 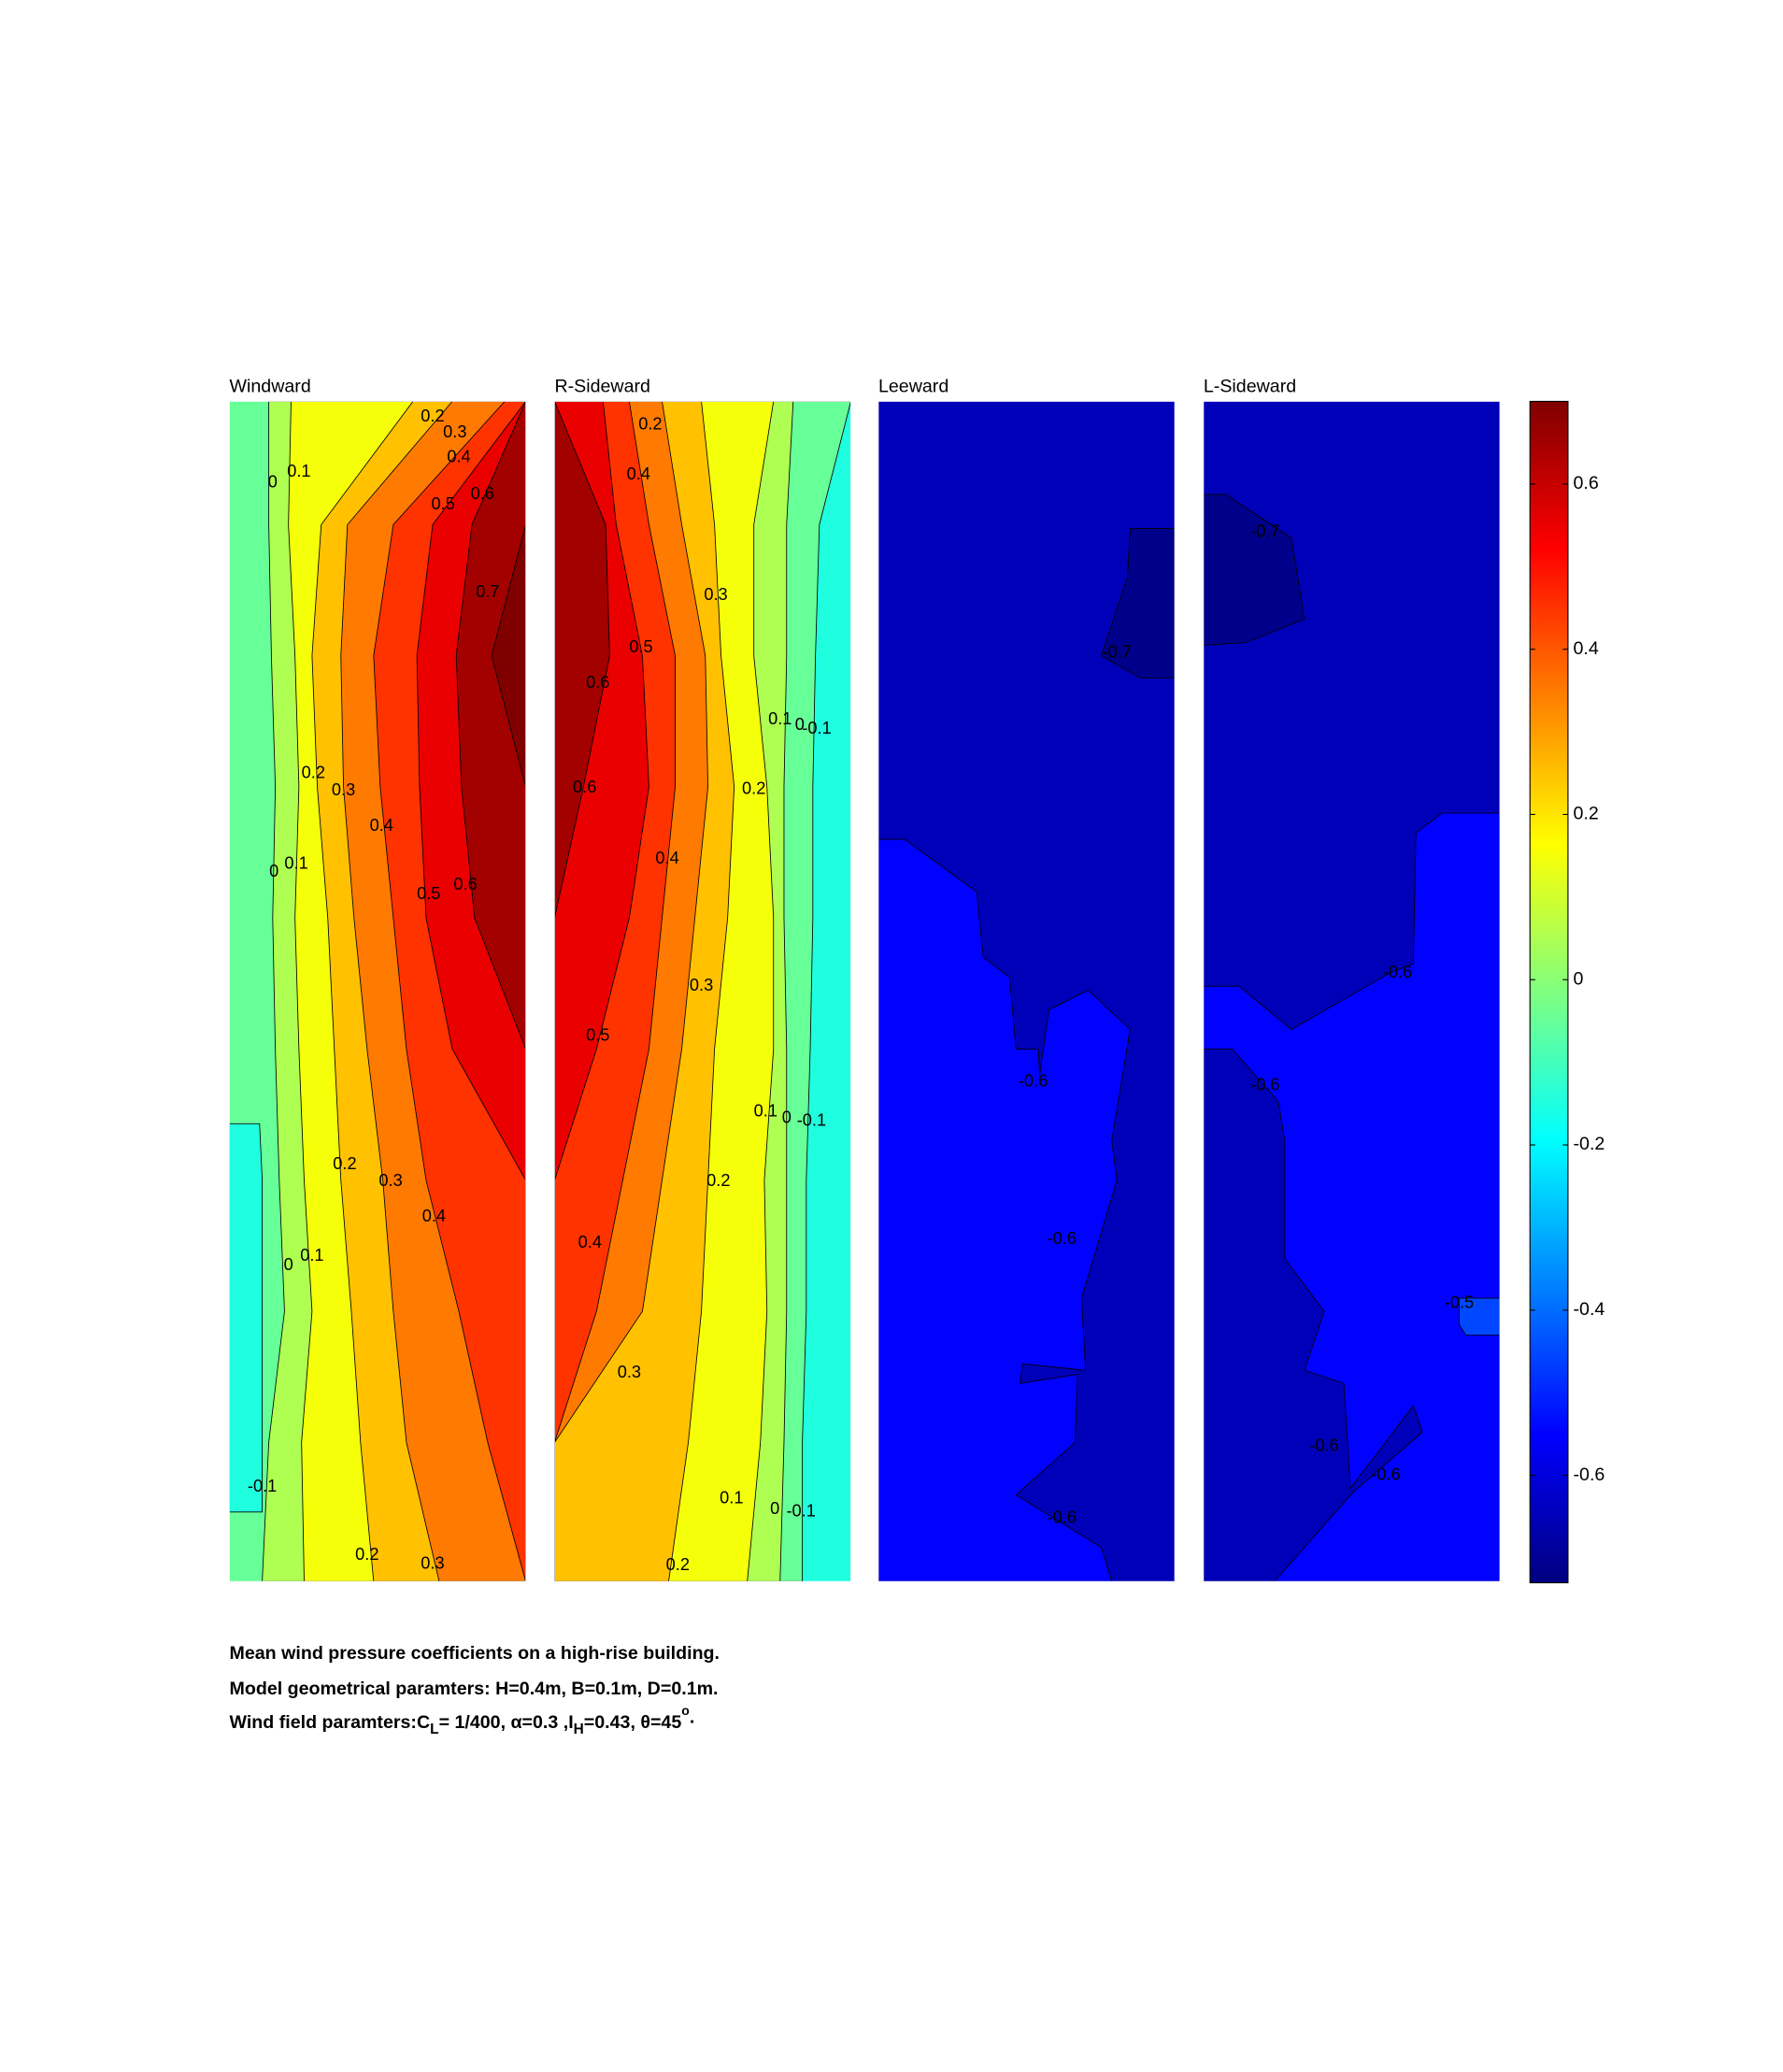 I want to click on contour-label: -0.5, so click(x=1459, y=1302).